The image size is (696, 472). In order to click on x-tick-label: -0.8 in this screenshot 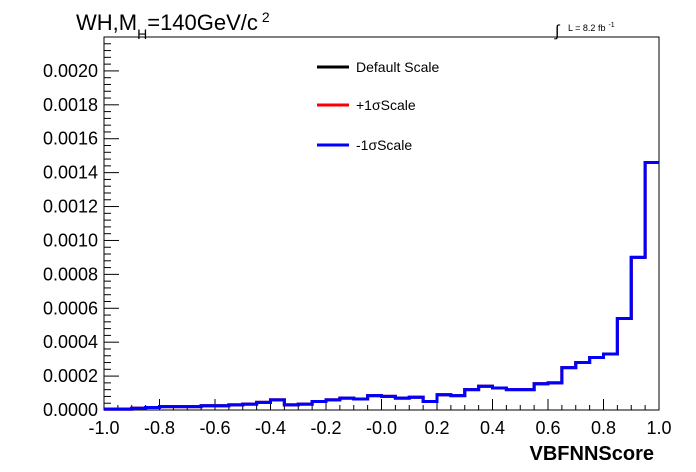, I will do `click(159, 428)`.